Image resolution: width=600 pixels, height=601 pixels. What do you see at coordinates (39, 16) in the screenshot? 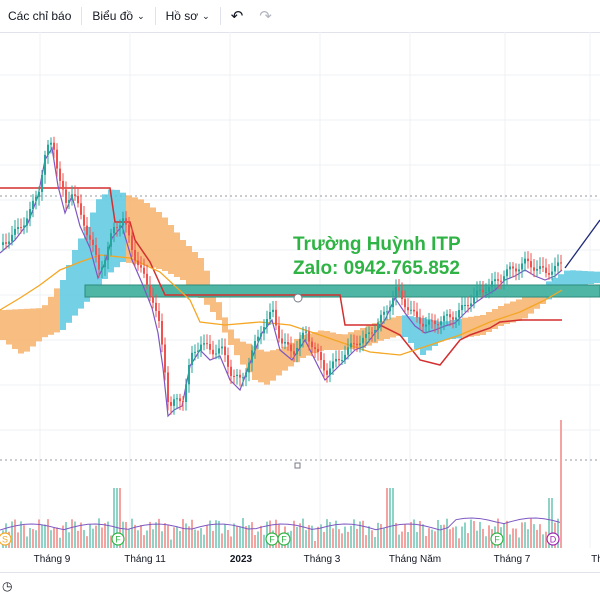
I see `indicators-button: Các chỉ báo` at bounding box center [39, 16].